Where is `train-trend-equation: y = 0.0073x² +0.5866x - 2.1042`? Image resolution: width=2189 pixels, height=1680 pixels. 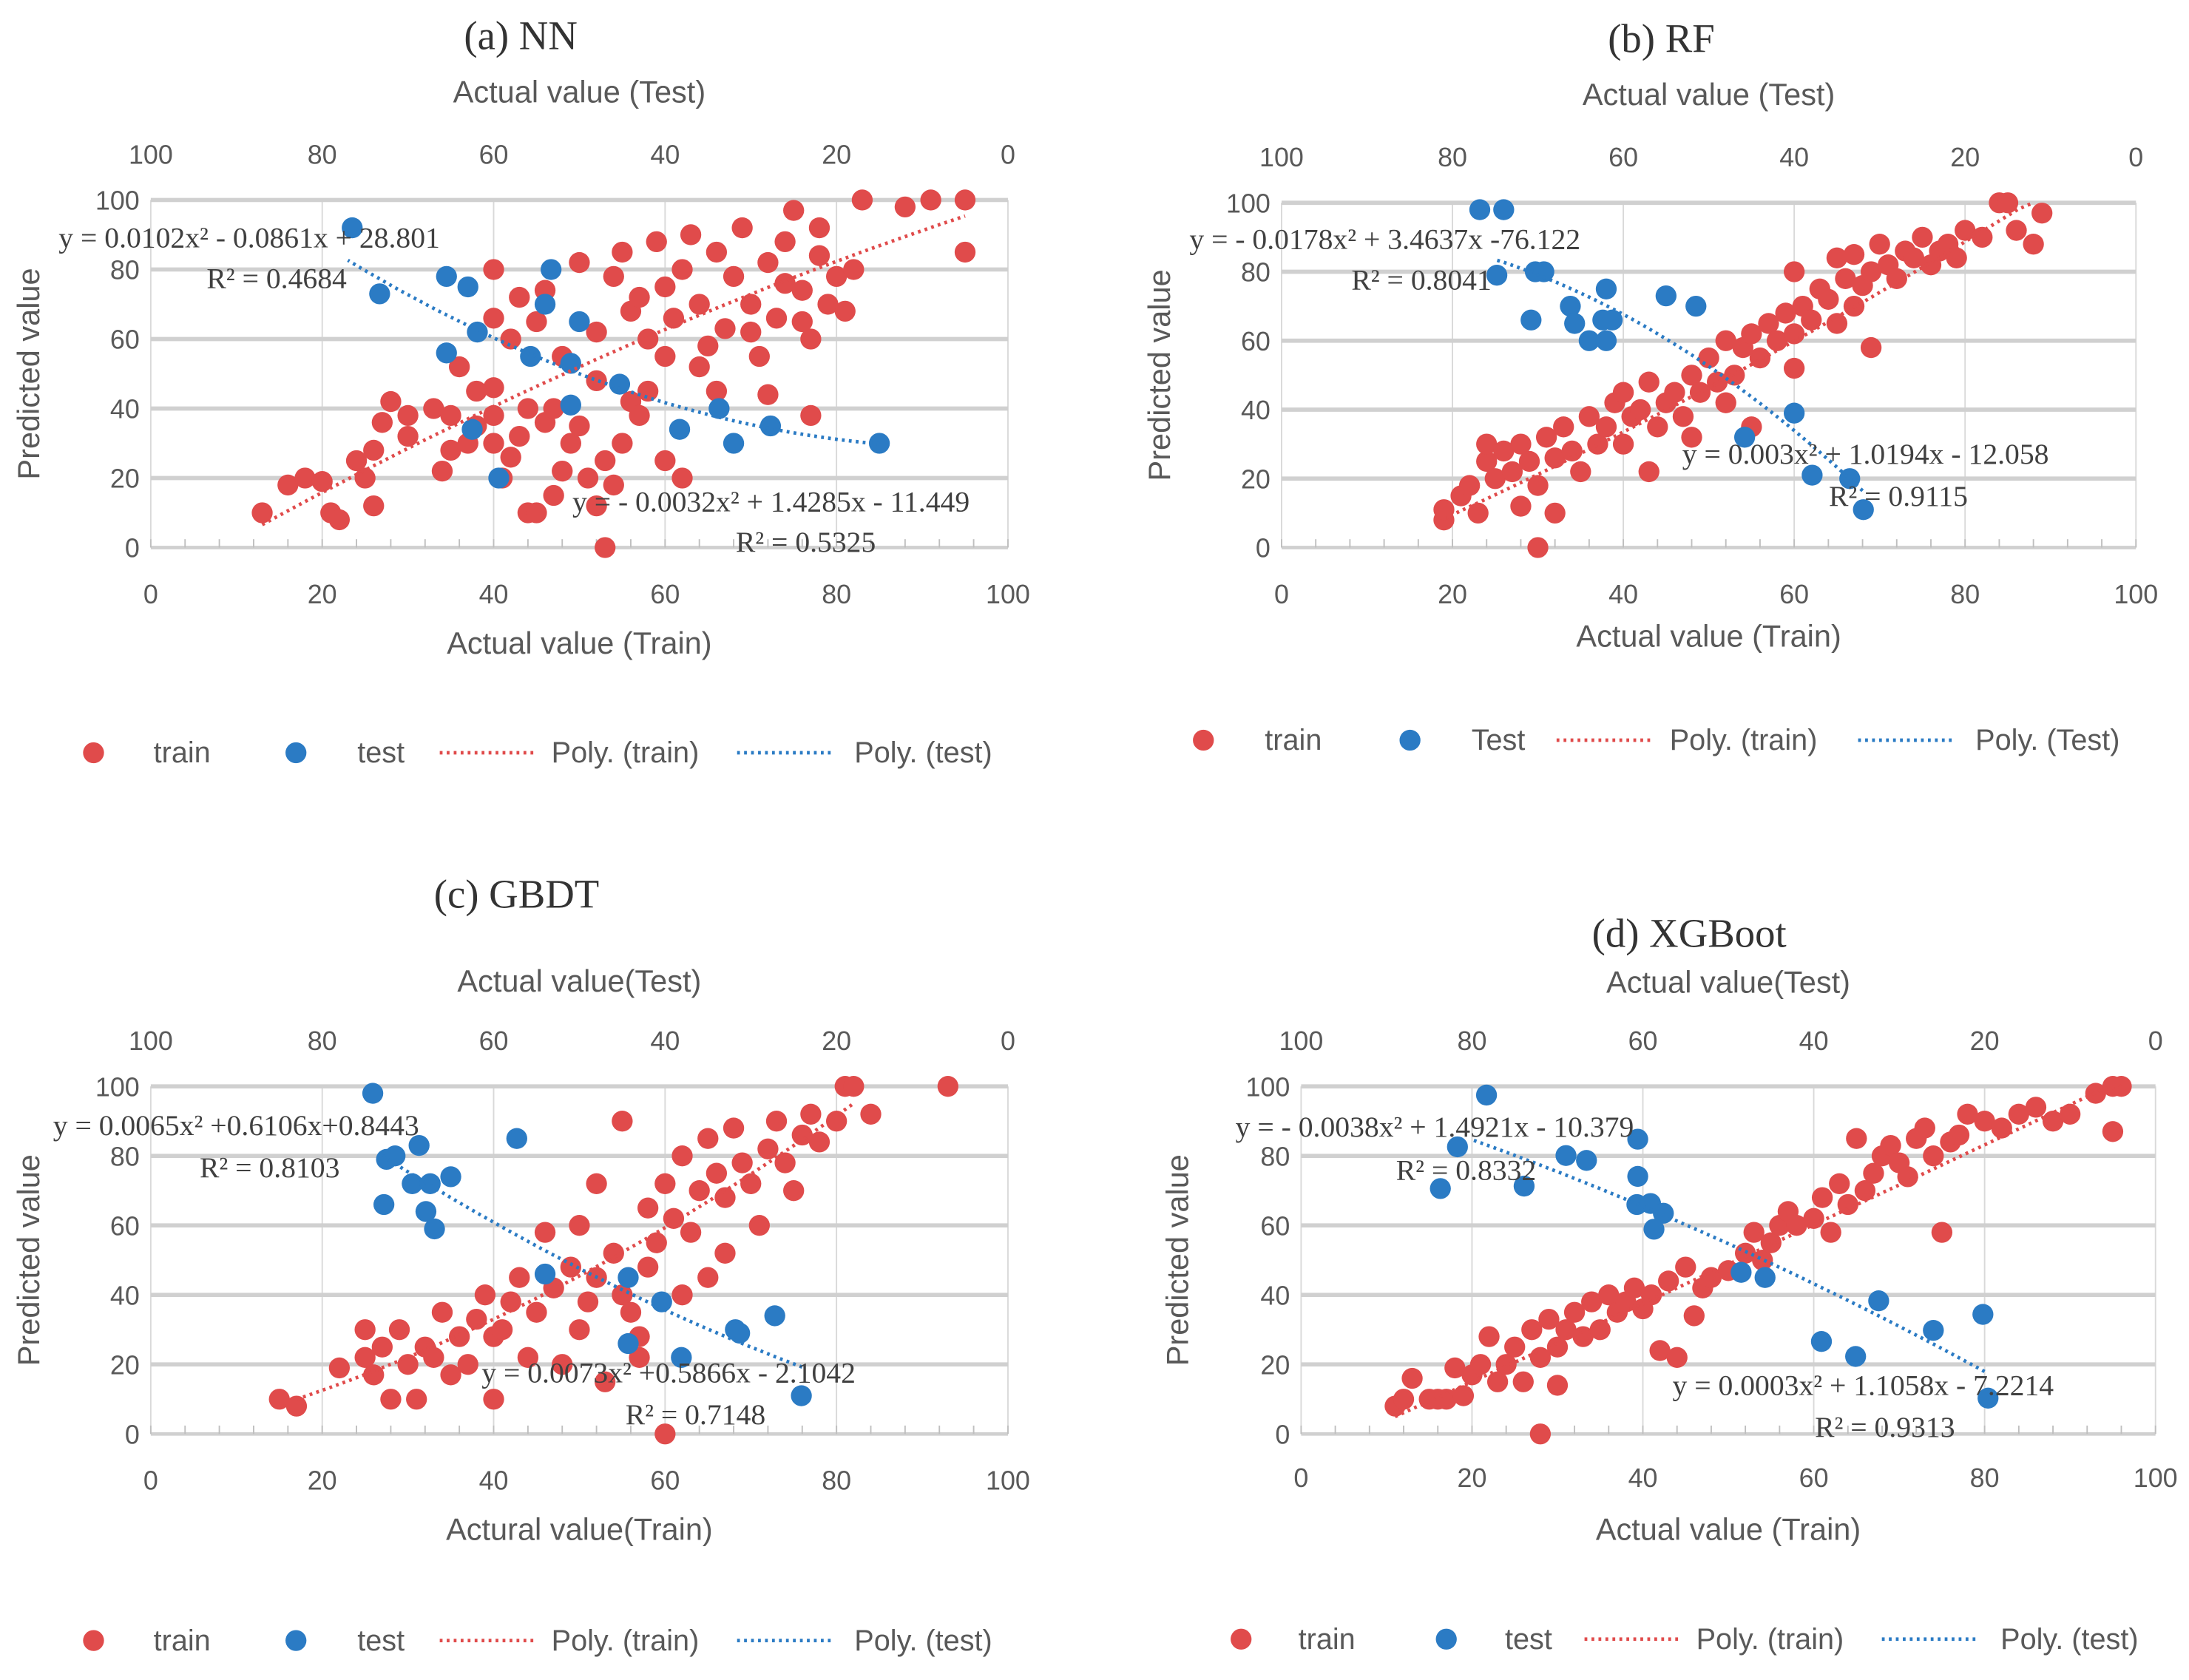
train-trend-equation: y = 0.0073x² +0.5866x - 2.1042 is located at coordinates (668, 1373).